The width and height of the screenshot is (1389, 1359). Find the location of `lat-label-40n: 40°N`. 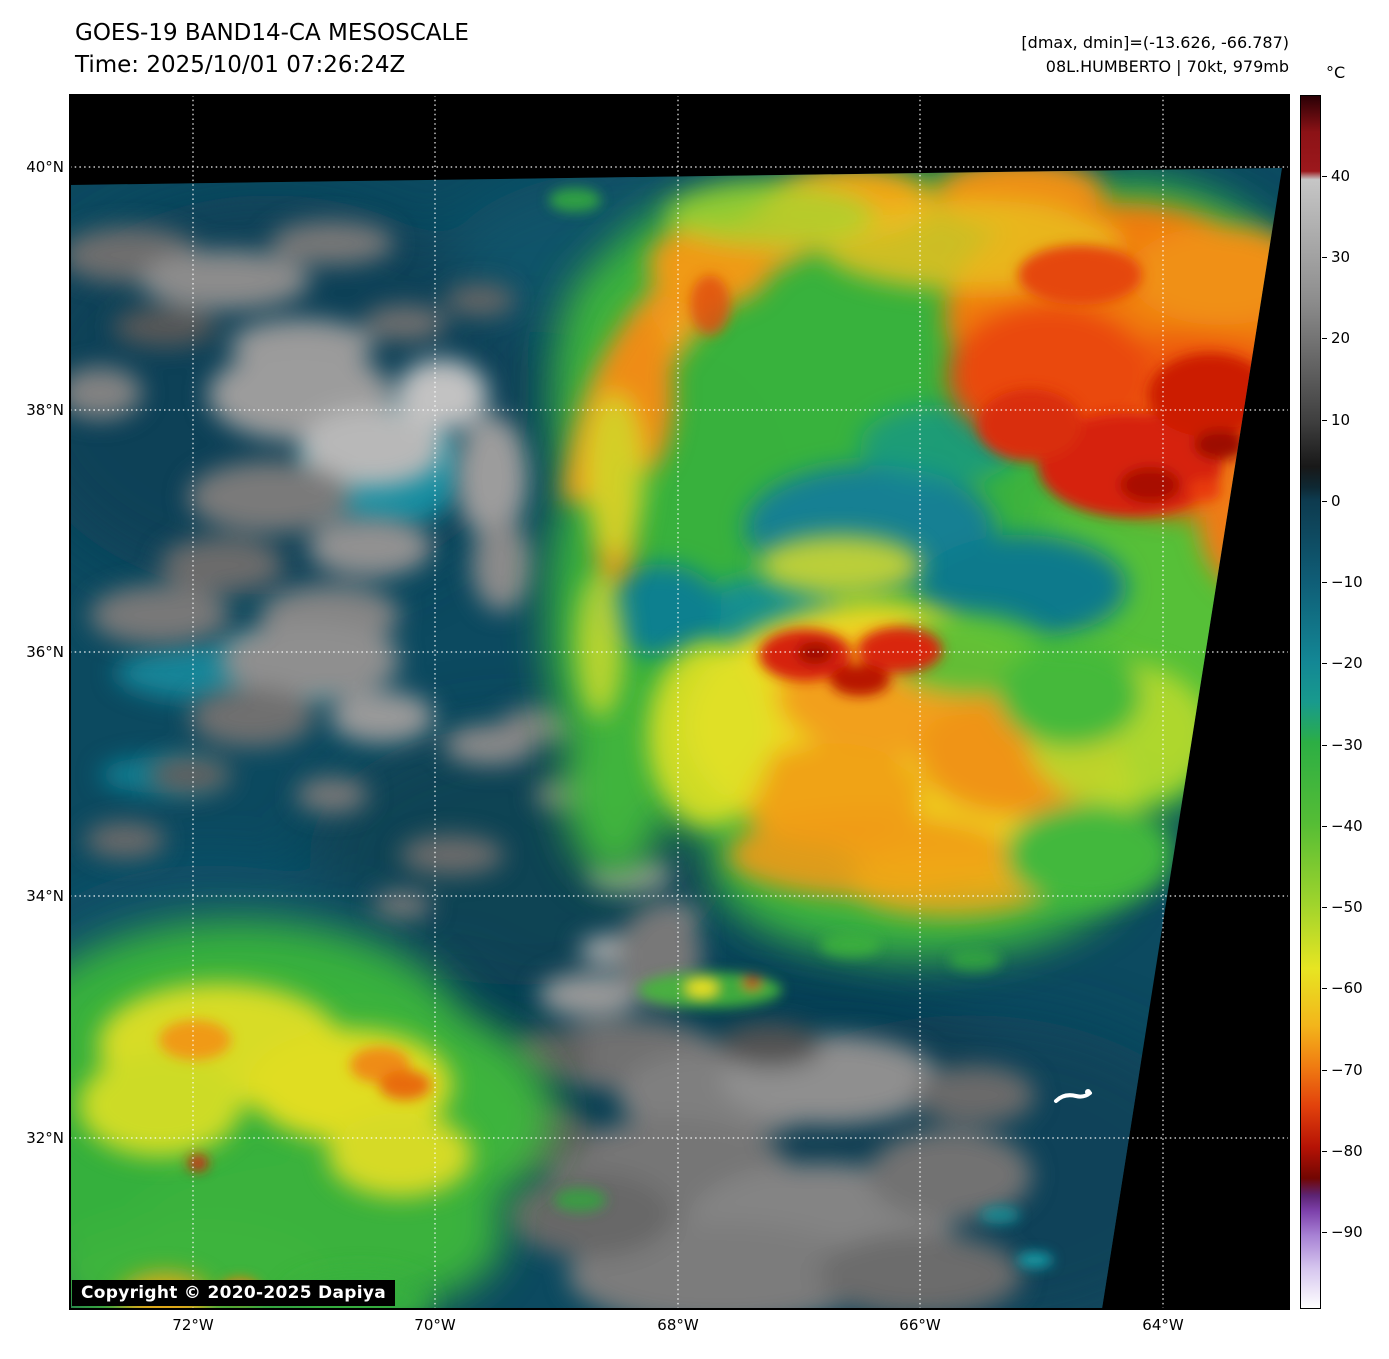

lat-label-40n: 40°N is located at coordinates (45, 167).